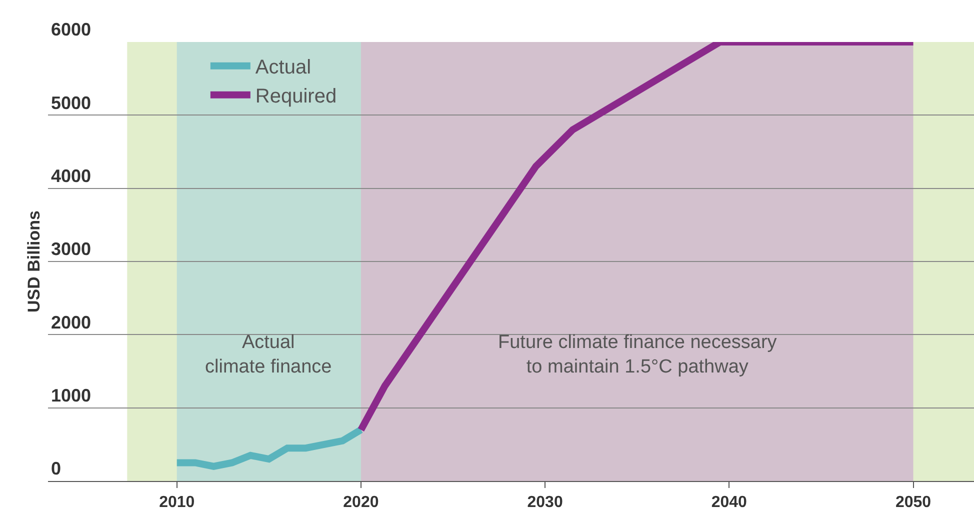 This screenshot has width=974, height=522. I want to click on y-tick-label: 5000, so click(71, 102).